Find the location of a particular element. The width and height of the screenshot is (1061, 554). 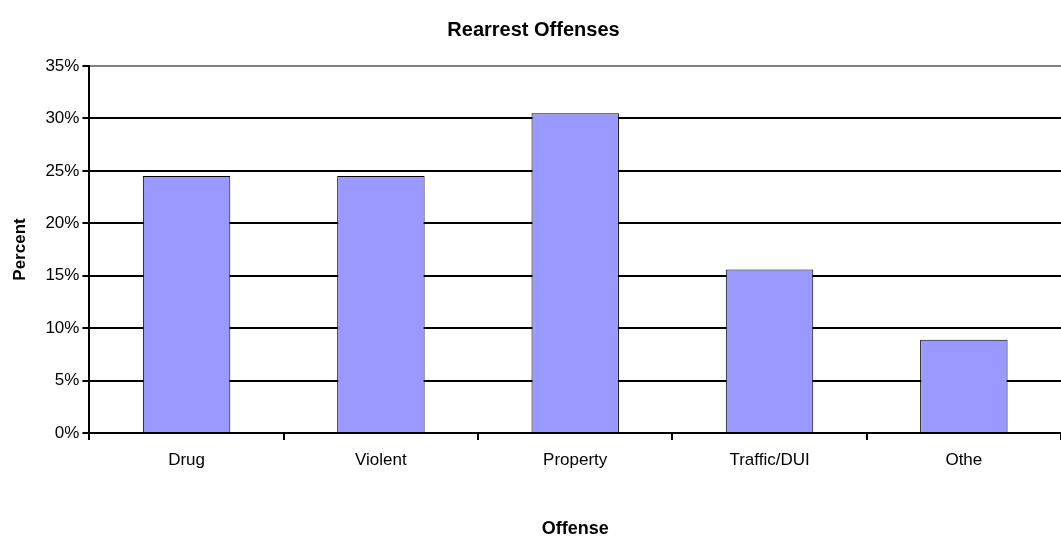

y-tick-label: 25% is located at coordinates (62, 170).